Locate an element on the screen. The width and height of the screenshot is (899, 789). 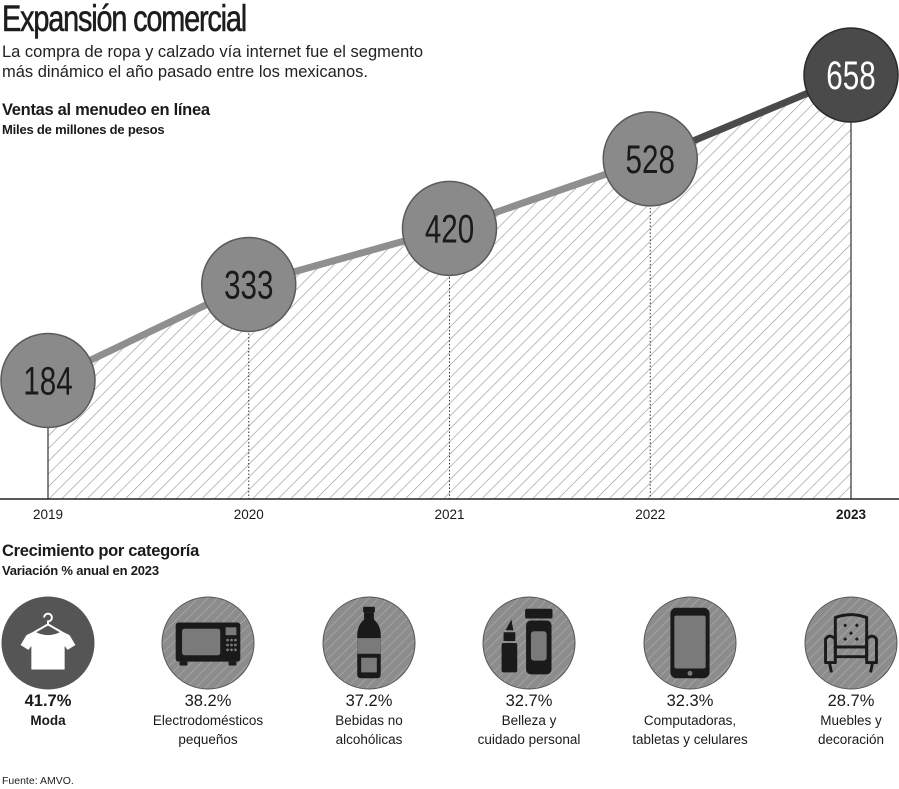
bottle-icon is located at coordinates (369, 642).